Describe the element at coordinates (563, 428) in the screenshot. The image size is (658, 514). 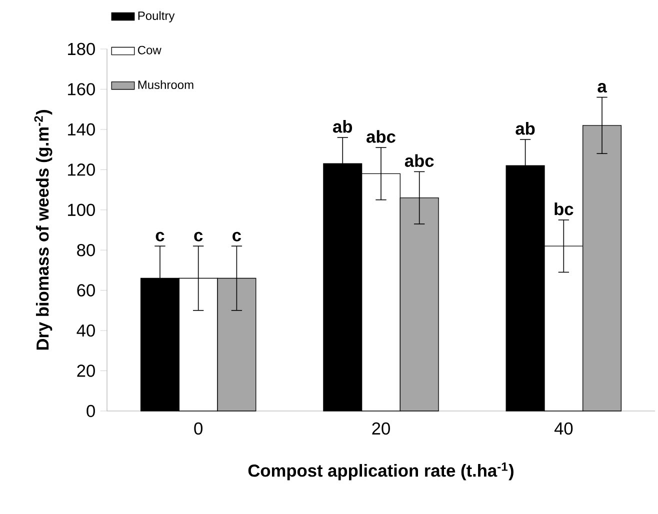
I see `x-tick-label: 40` at that location.